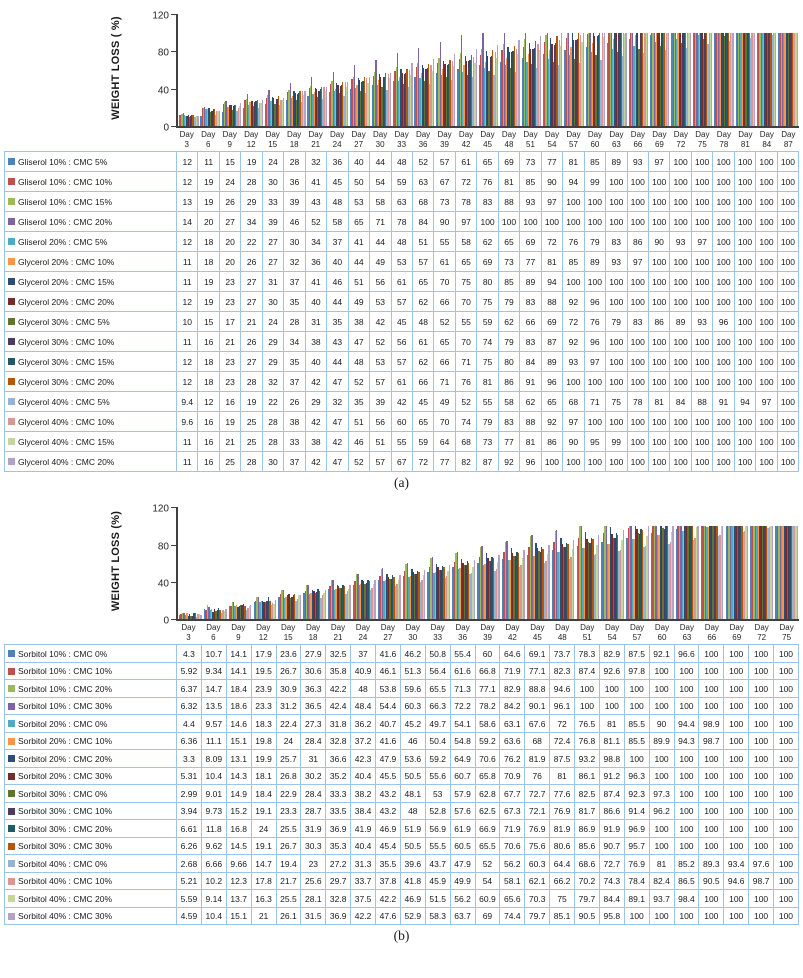 The width and height of the screenshot is (803, 978). Describe the element at coordinates (538, 741) in the screenshot. I see `table-cell: 68` at that location.